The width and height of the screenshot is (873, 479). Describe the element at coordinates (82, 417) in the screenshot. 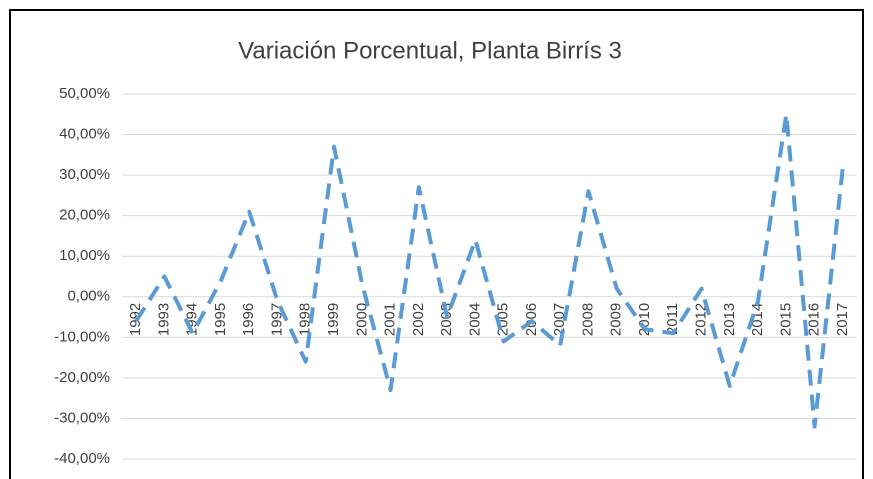

I see `y-tick-label: -30,00%` at that location.